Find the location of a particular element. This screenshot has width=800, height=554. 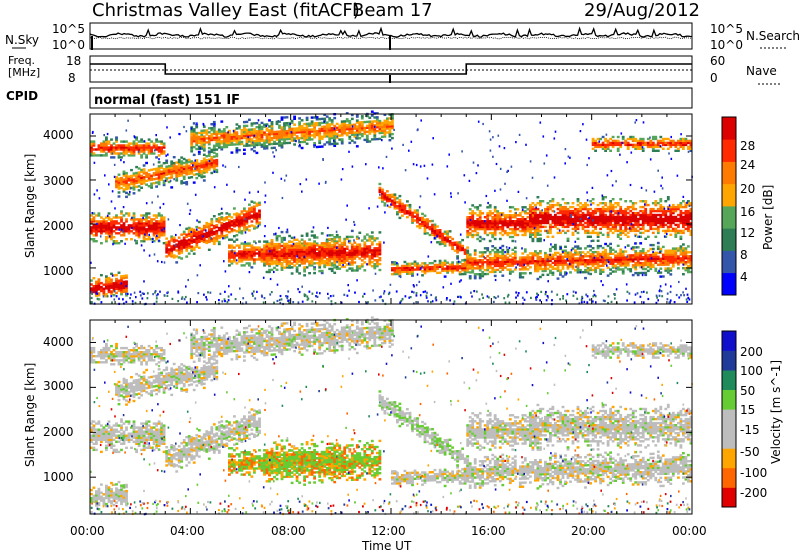

freq-panel is located at coordinates (391, 69).